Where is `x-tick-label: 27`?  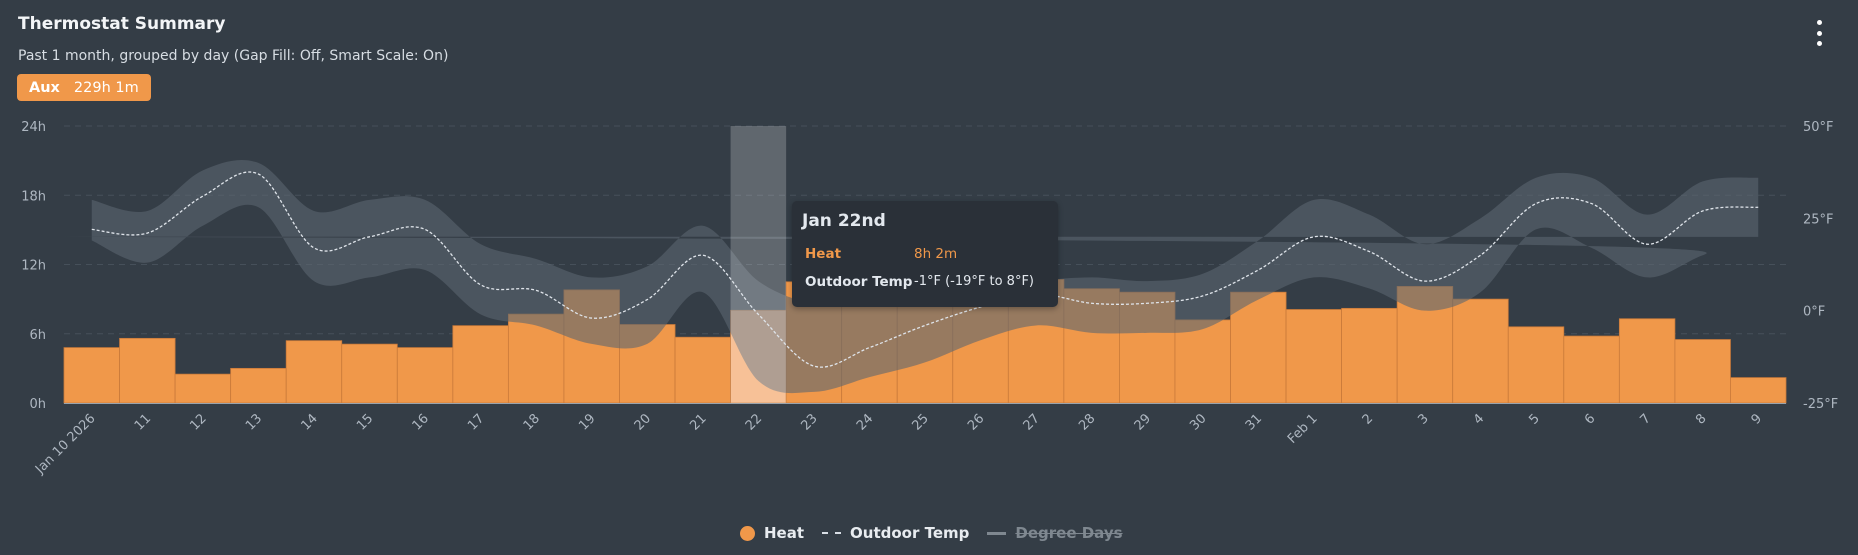 x-tick-label: 27 is located at coordinates (1032, 422).